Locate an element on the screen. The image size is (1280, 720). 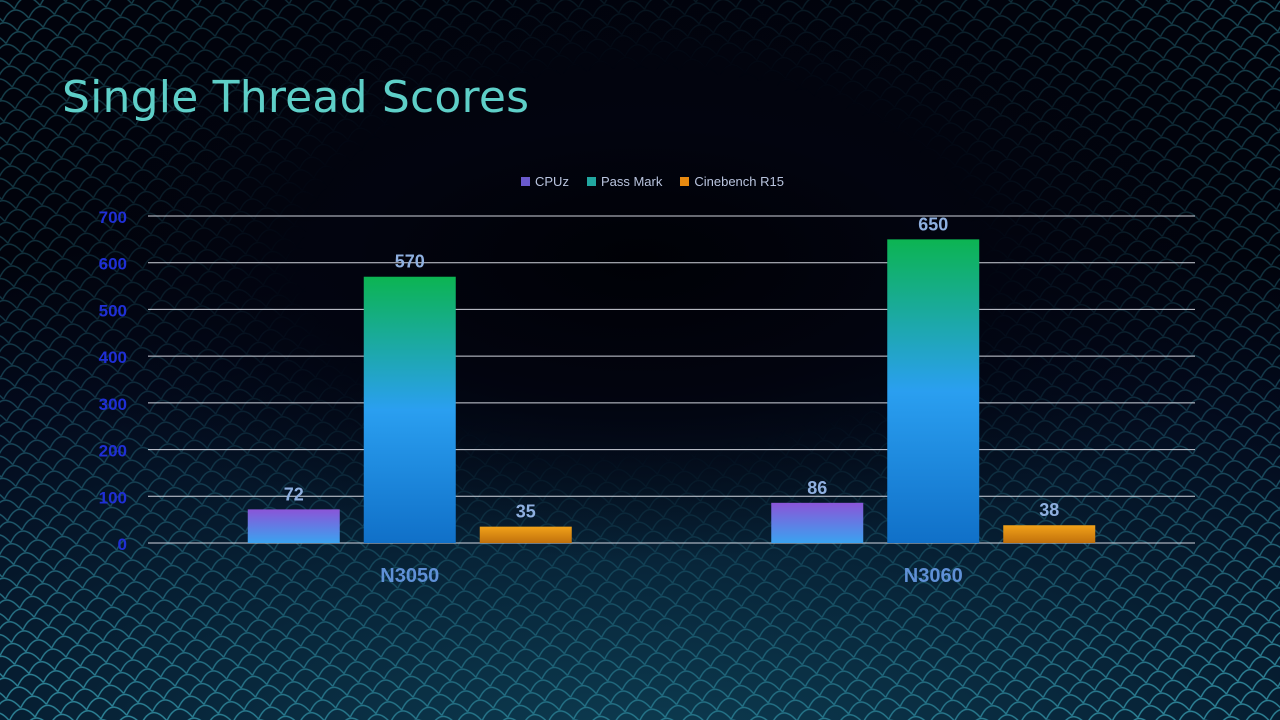
bar-cpuz-n3060 is located at coordinates (817, 522).